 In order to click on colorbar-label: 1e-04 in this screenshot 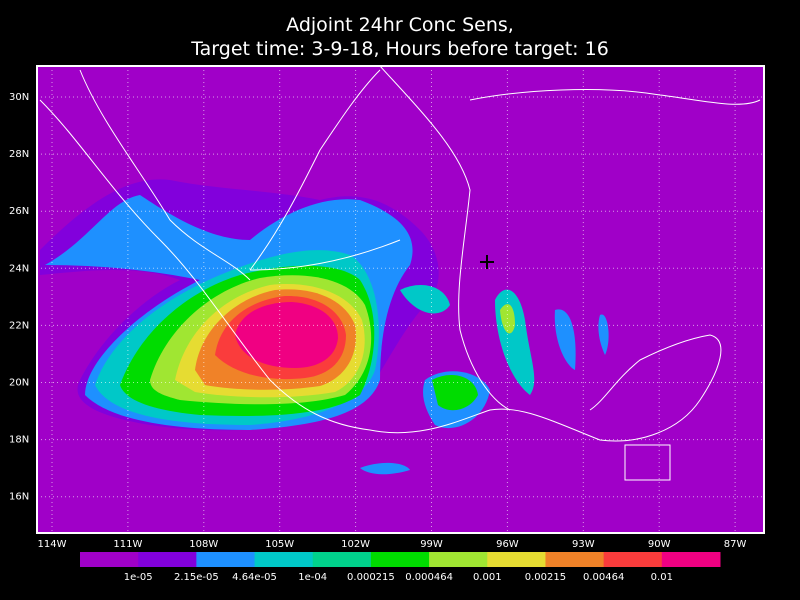, I will do `click(312, 577)`.